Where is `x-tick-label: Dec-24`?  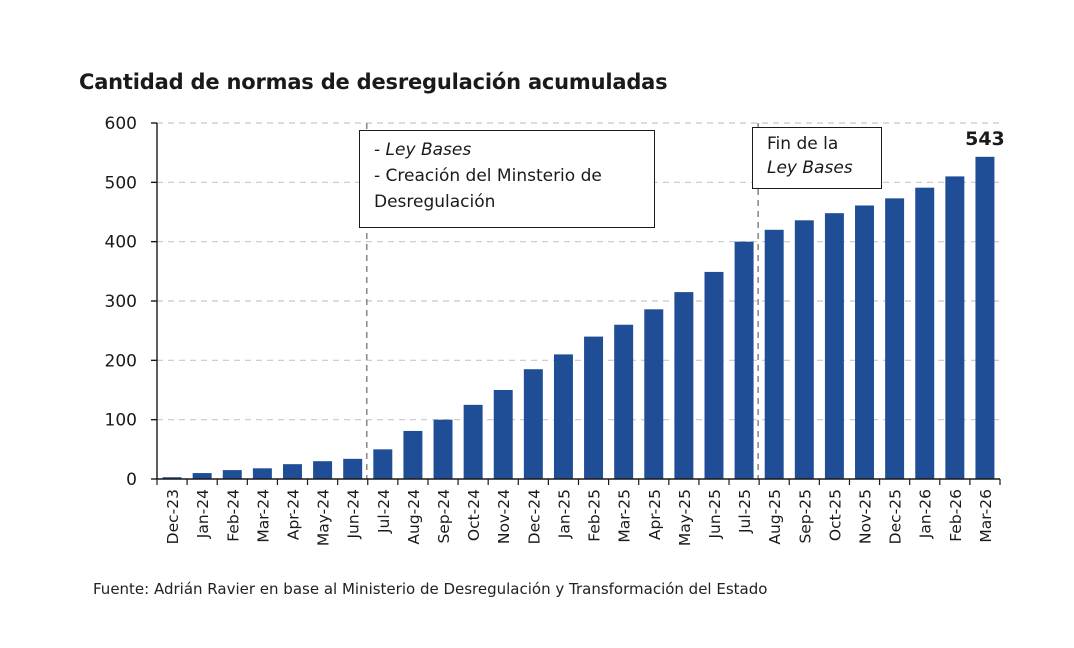
x-tick-label: Dec-24 is located at coordinates (534, 516).